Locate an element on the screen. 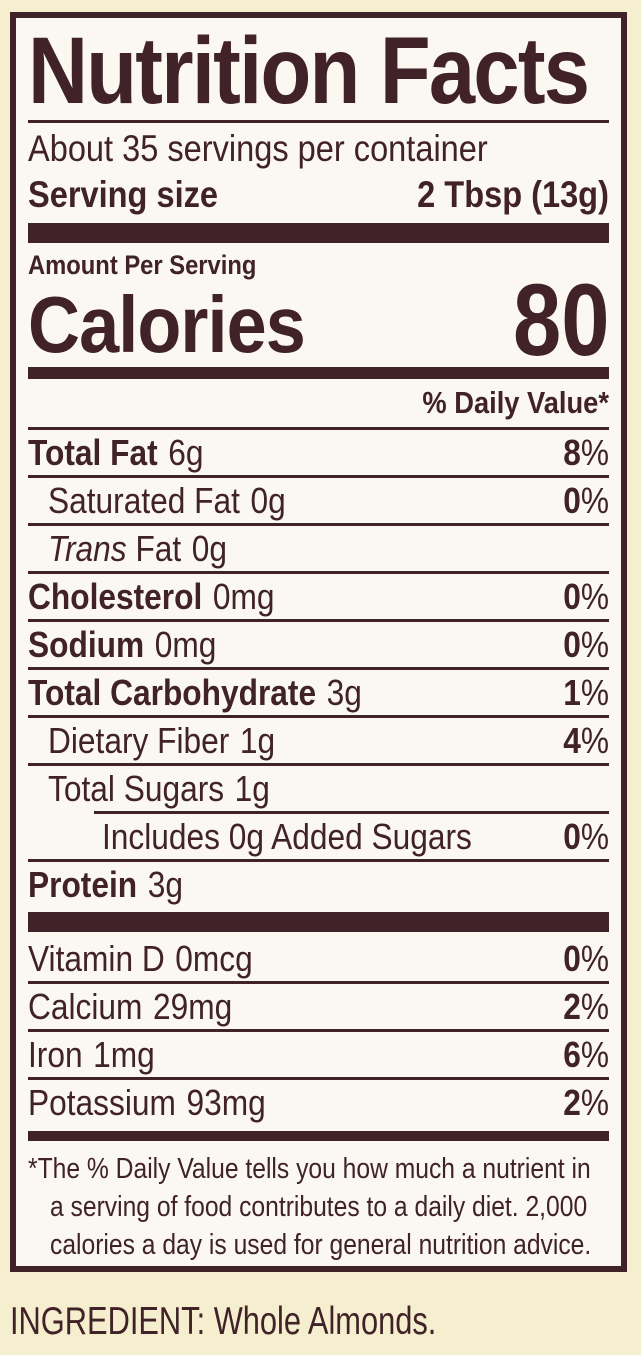  nutrient-name-text: Includes 0g Added Sugars is located at coordinates (287, 836).